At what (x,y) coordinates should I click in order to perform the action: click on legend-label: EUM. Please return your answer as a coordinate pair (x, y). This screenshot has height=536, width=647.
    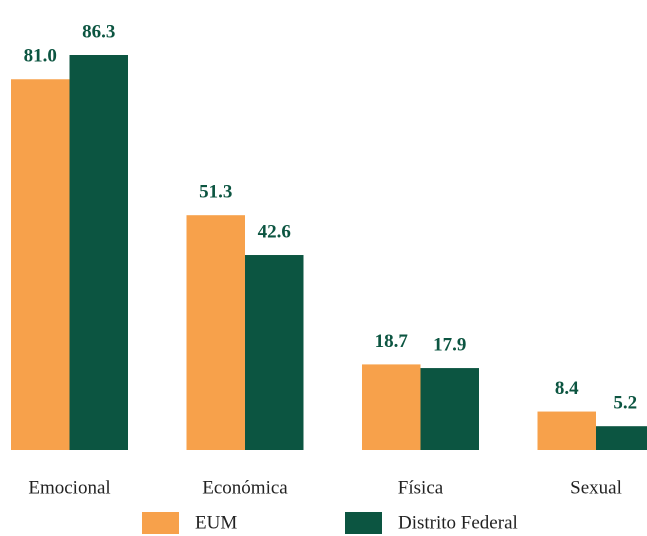
    Looking at the image, I should click on (216, 522).